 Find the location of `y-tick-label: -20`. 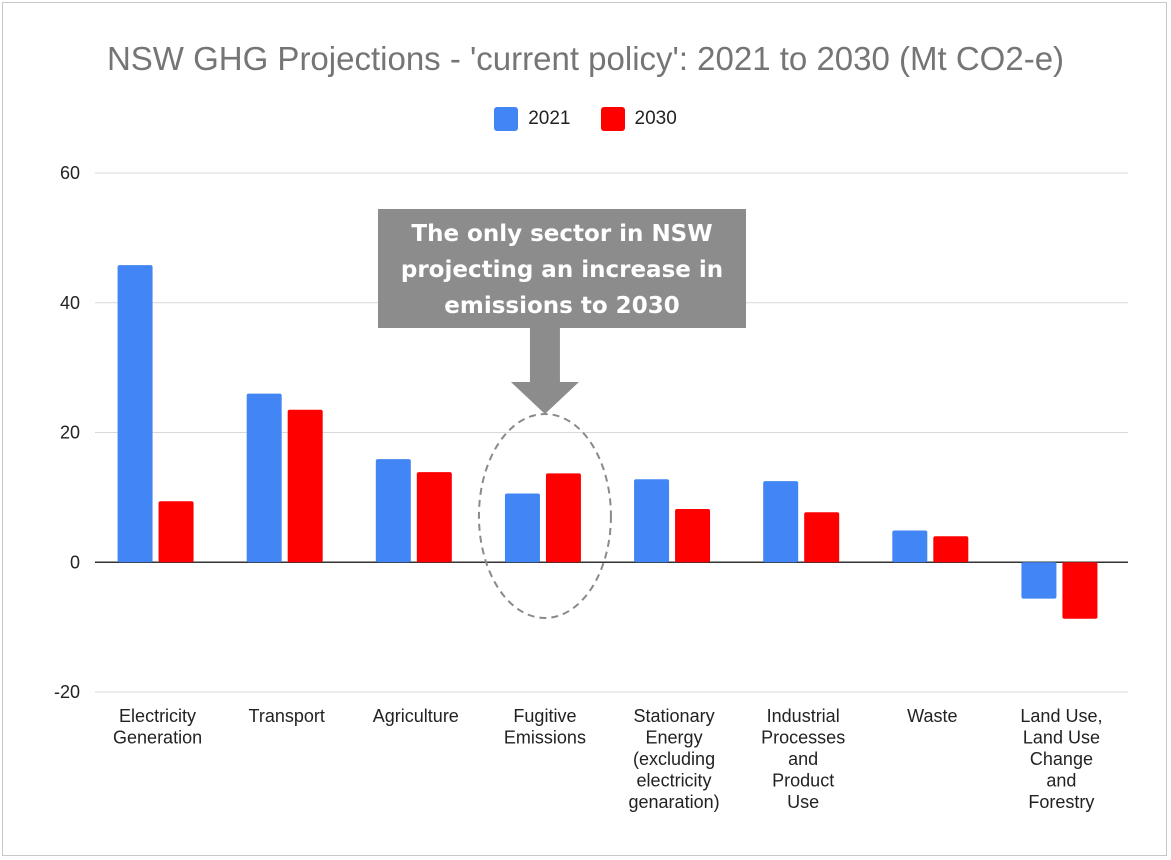

y-tick-label: -20 is located at coordinates (67, 692).